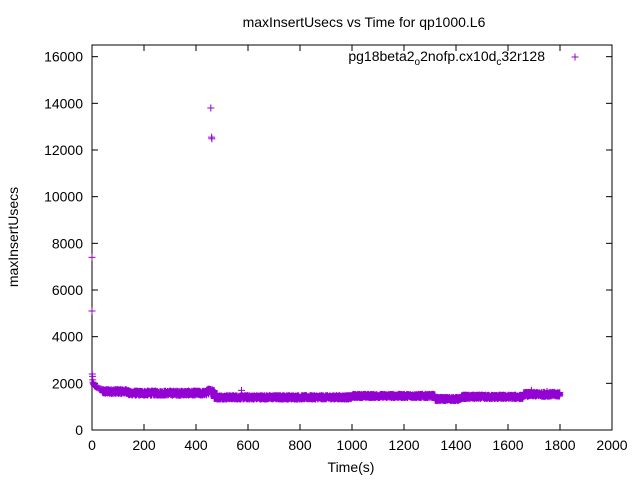  What do you see at coordinates (67, 383) in the screenshot?
I see `y-tick-label: 2000` at bounding box center [67, 383].